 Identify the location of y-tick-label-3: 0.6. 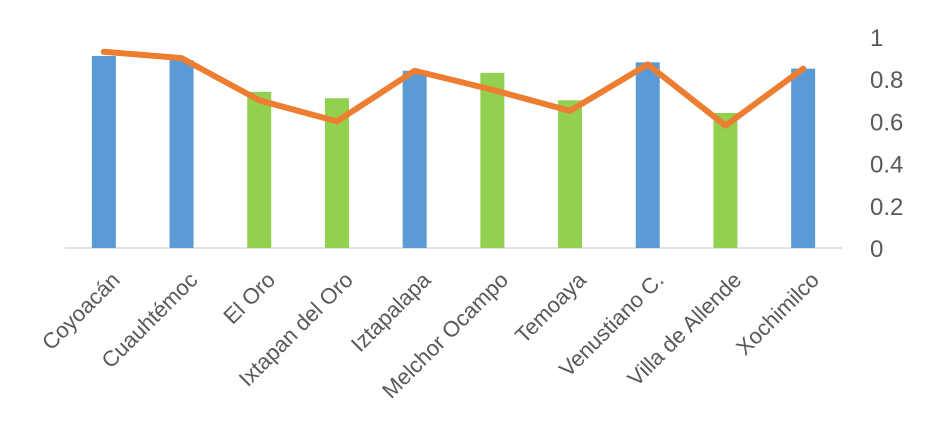
(886, 122).